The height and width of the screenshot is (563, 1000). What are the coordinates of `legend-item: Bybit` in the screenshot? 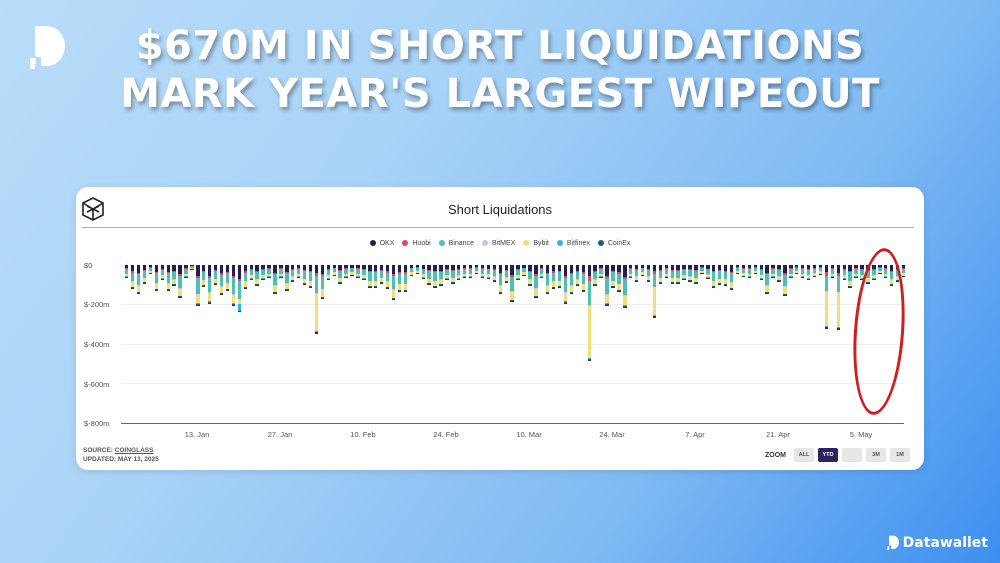 It's located at (536, 243).